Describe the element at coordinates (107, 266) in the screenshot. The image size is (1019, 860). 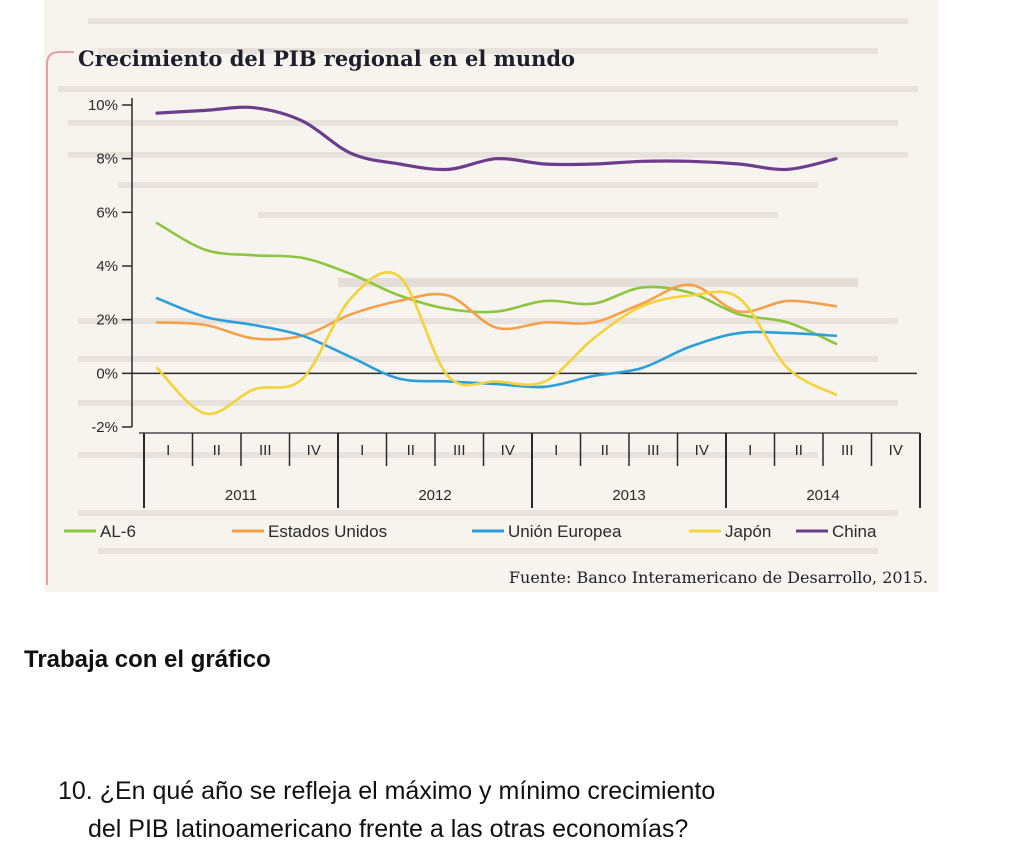
I see `y-tick-label: 4%` at that location.